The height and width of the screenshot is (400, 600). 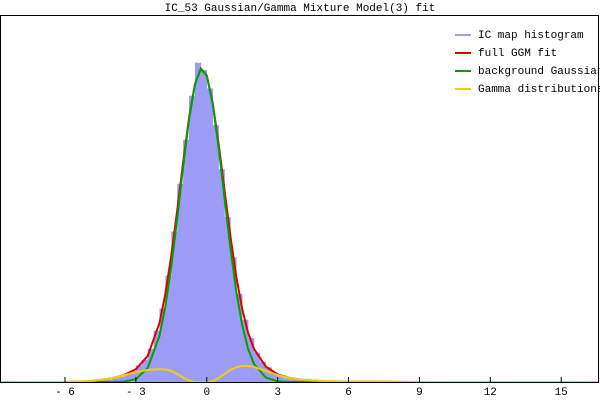 What do you see at coordinates (539, 72) in the screenshot?
I see `legend-label: background Gaussian` at bounding box center [539, 72].